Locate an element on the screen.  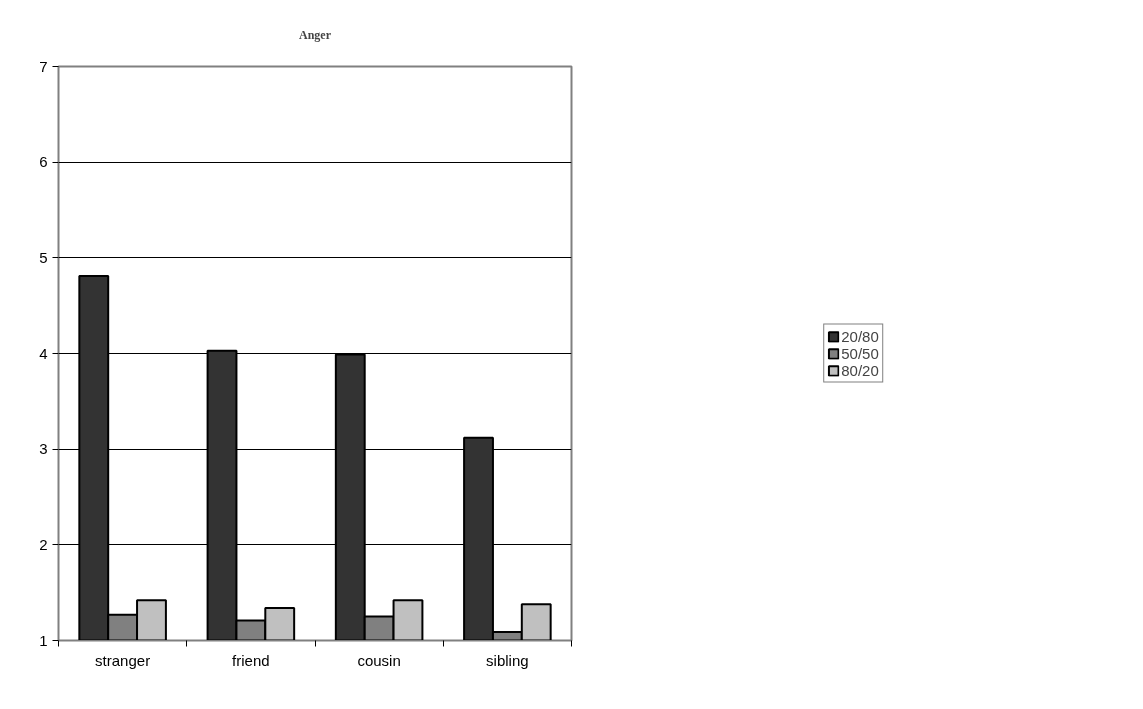
y-tick-label: 6 is located at coordinates (43, 162).